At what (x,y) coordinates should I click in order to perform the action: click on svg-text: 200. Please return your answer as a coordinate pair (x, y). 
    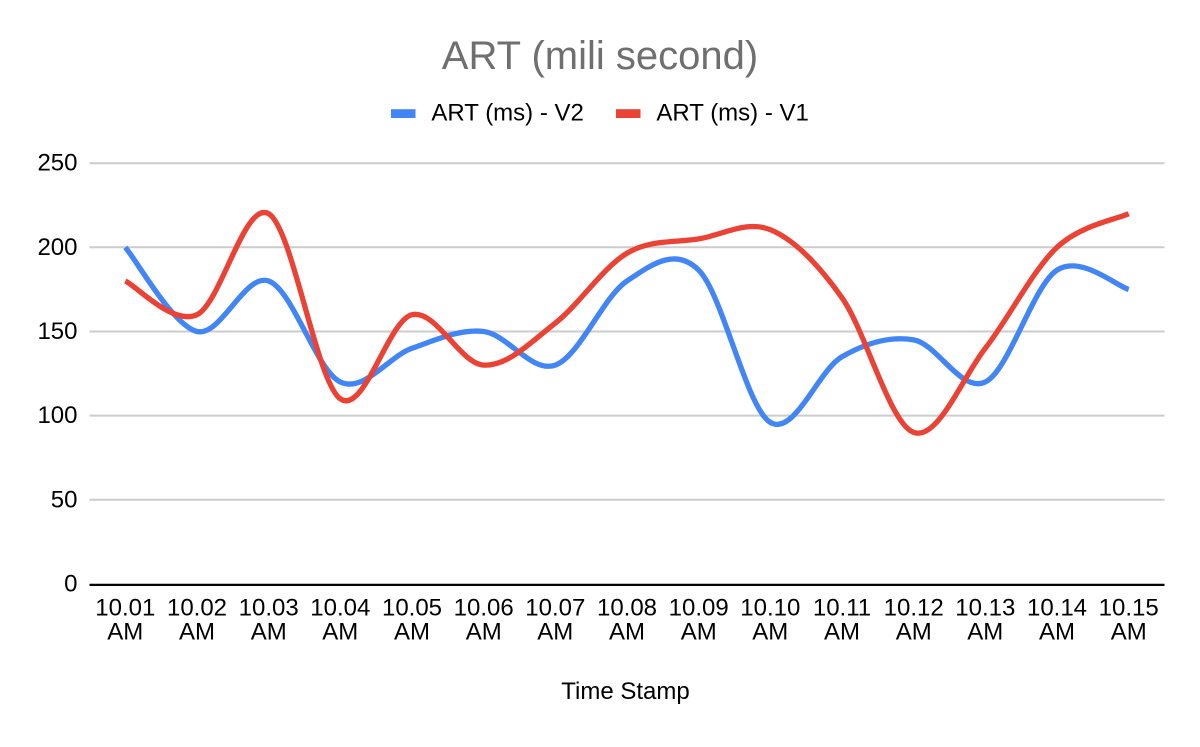
    Looking at the image, I should click on (57, 247).